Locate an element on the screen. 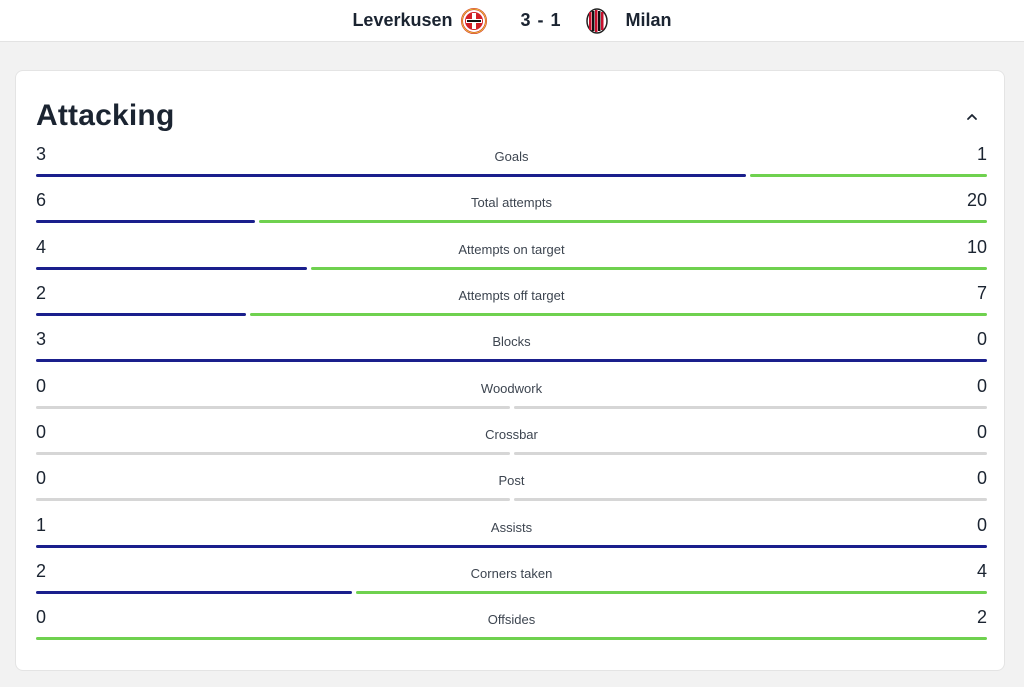 This screenshot has height=687, width=1024. section-header: Attacking is located at coordinates (510, 119).